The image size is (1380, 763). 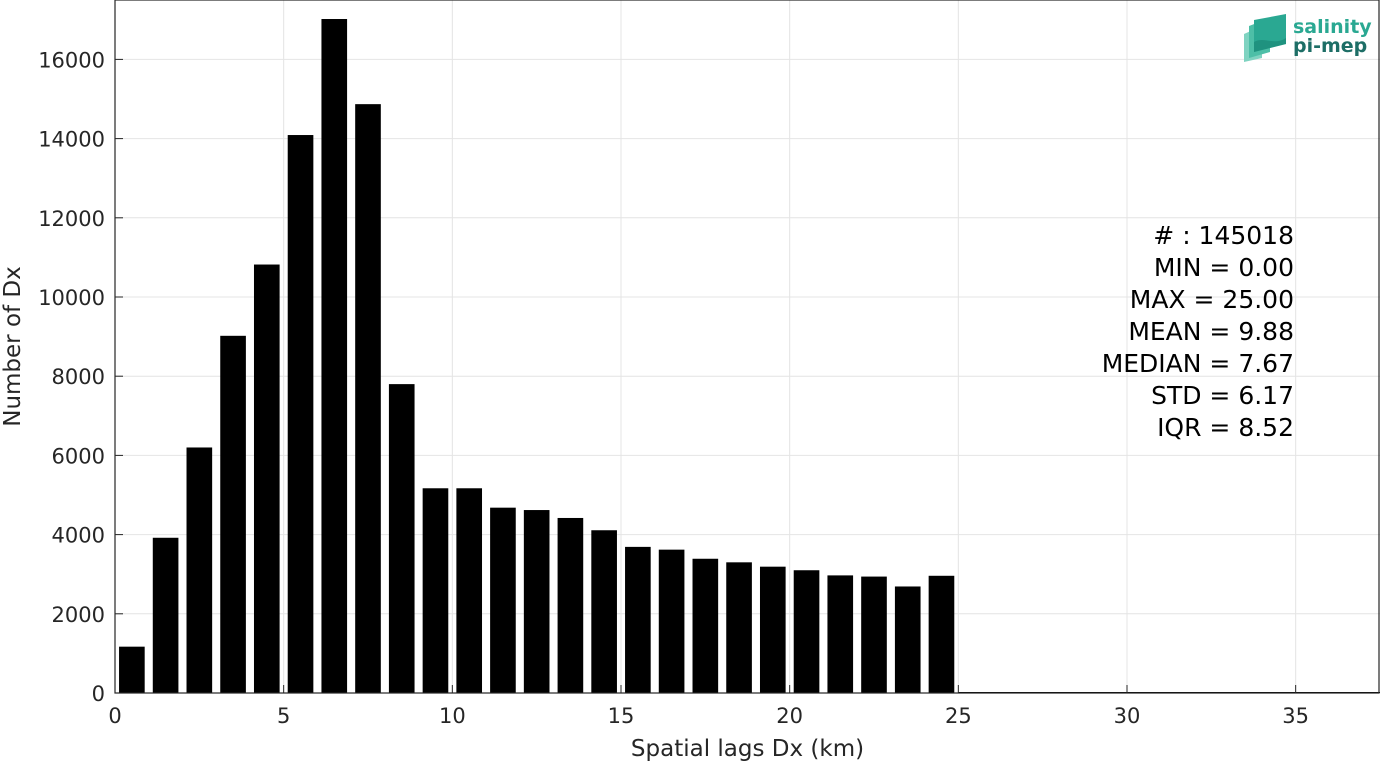 What do you see at coordinates (452, 716) in the screenshot?
I see `x-tick-label: 10` at bounding box center [452, 716].